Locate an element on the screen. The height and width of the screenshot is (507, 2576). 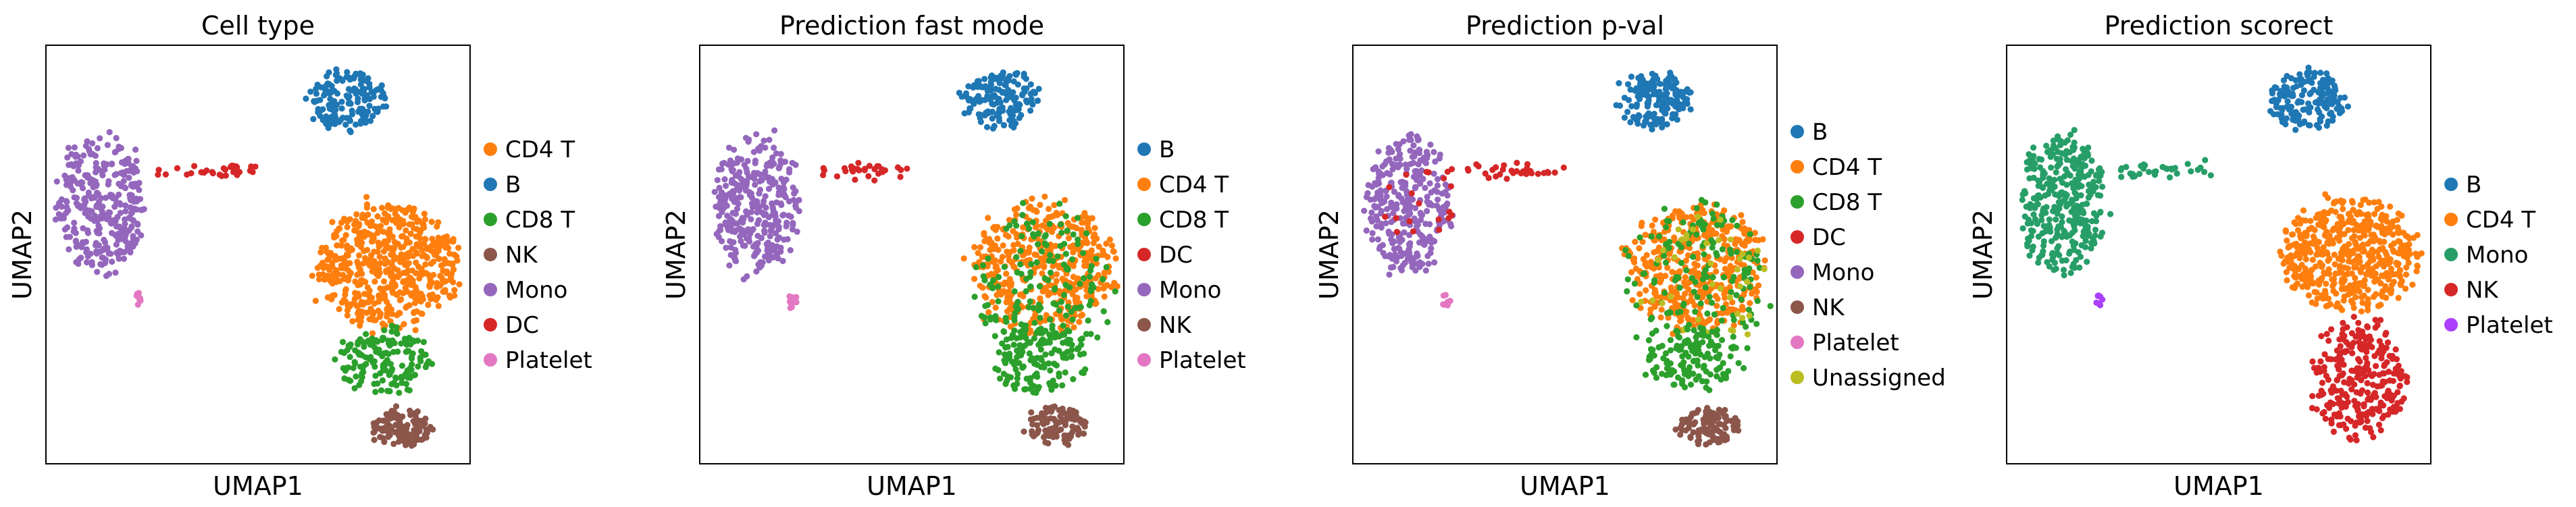
data-point-platelet is located at coordinates (137, 305).